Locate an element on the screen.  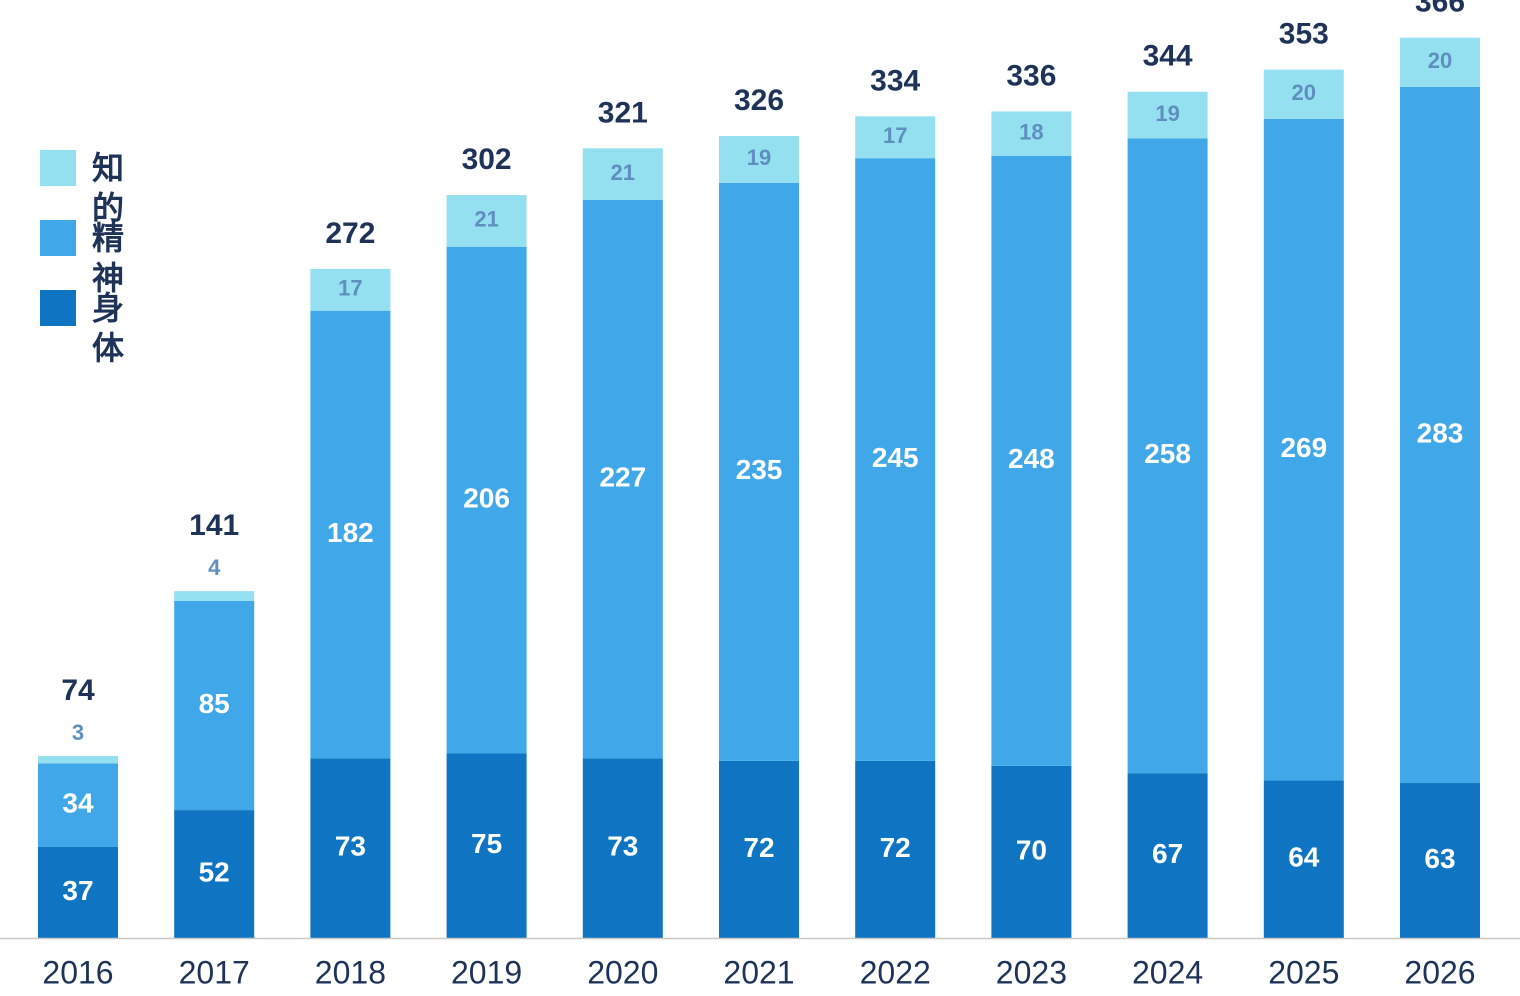
bar-mental-2024 is located at coordinates (1167, 456).